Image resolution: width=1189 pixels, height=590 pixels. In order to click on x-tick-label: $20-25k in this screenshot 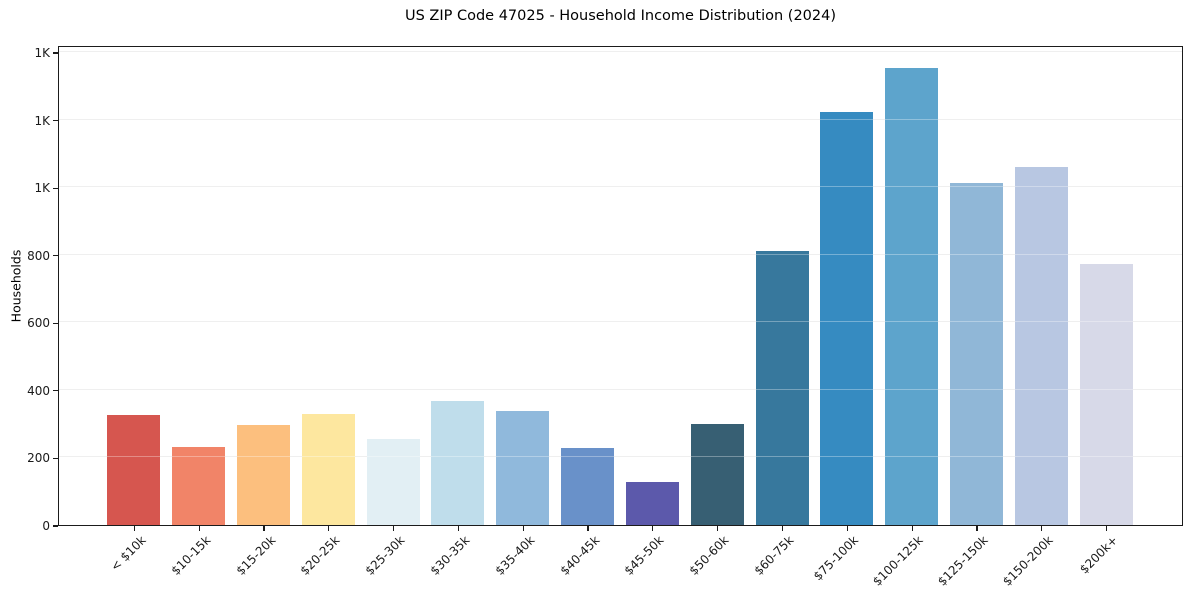, I will do `click(320, 555)`.